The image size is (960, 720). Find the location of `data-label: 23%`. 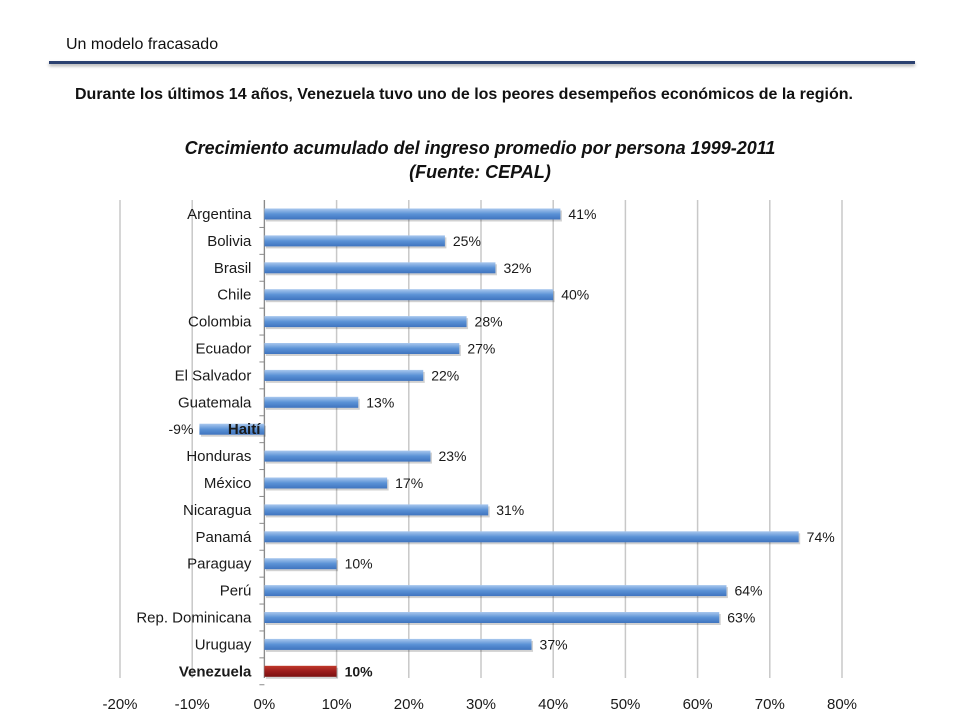

data-label: 23% is located at coordinates (452, 456).